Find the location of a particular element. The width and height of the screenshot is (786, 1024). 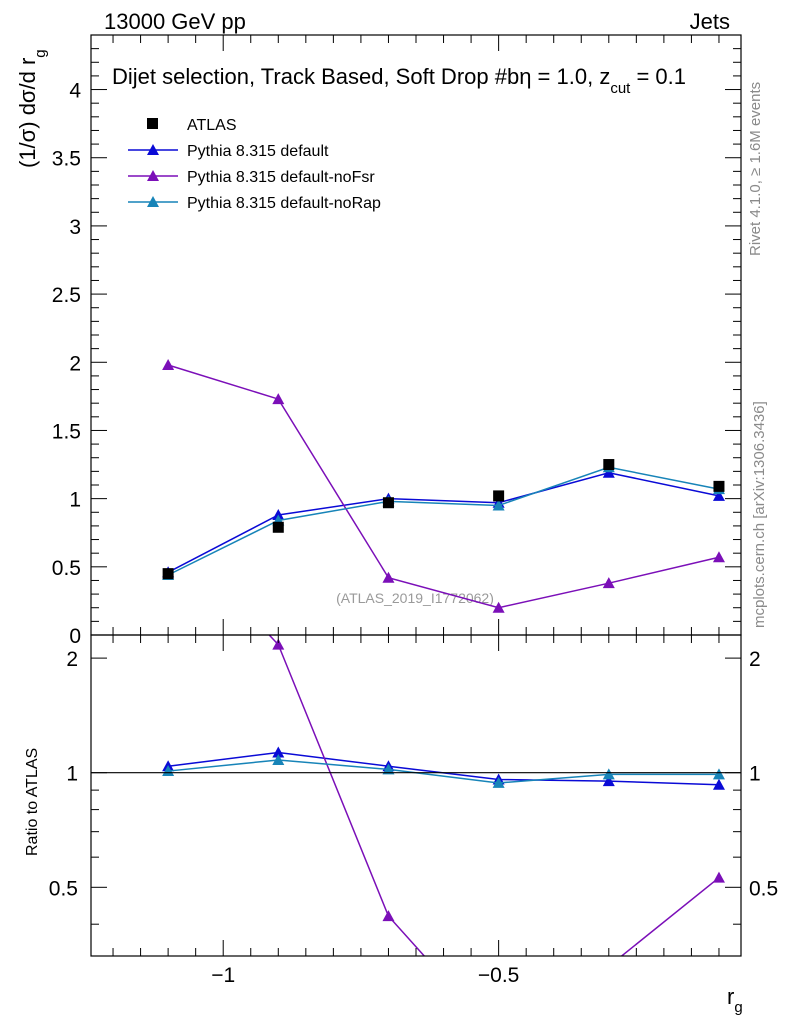

mcplots-label: mcplots.cern.ch [arXiv:1306.3436] is located at coordinates (759, 514).